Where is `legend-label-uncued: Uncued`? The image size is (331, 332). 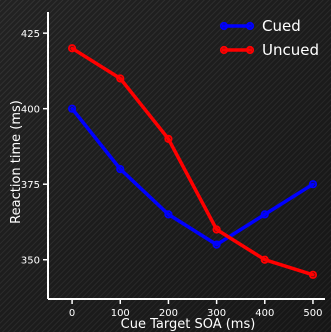
legend-label-uncued: Uncued is located at coordinates (290, 50).